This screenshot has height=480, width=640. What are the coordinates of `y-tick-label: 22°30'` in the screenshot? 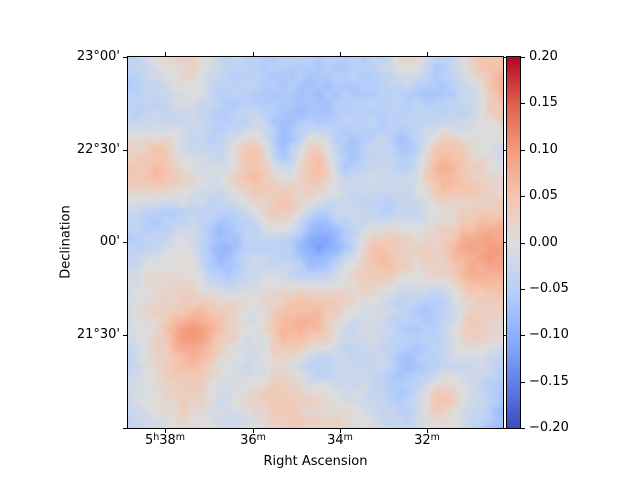 It's located at (98, 149).